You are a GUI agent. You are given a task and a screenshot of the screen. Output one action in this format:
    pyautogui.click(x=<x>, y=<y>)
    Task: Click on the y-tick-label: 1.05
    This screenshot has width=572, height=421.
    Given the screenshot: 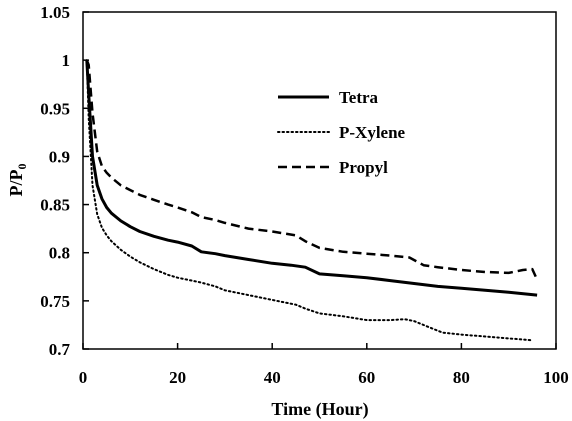 What is the action you would take?
    pyautogui.click(x=55, y=12)
    